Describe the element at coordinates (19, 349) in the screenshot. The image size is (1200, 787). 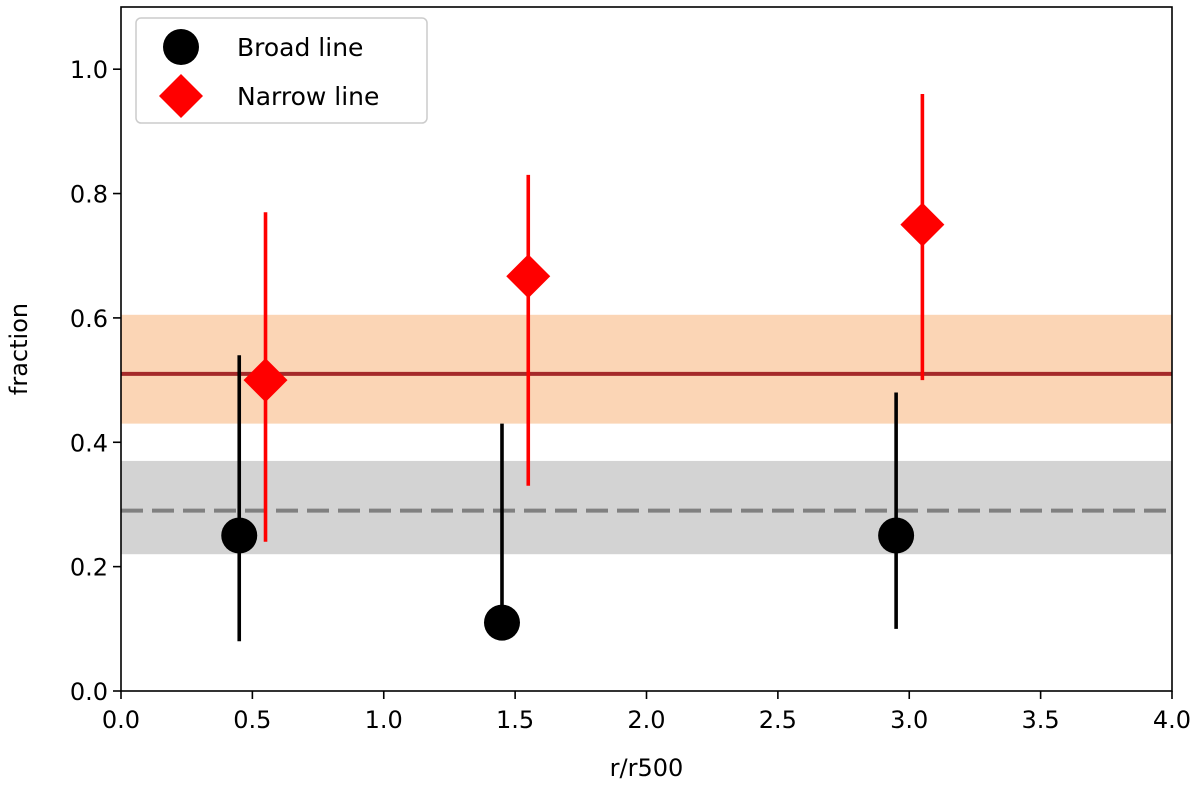
I see `y-axis-label: fraction` at that location.